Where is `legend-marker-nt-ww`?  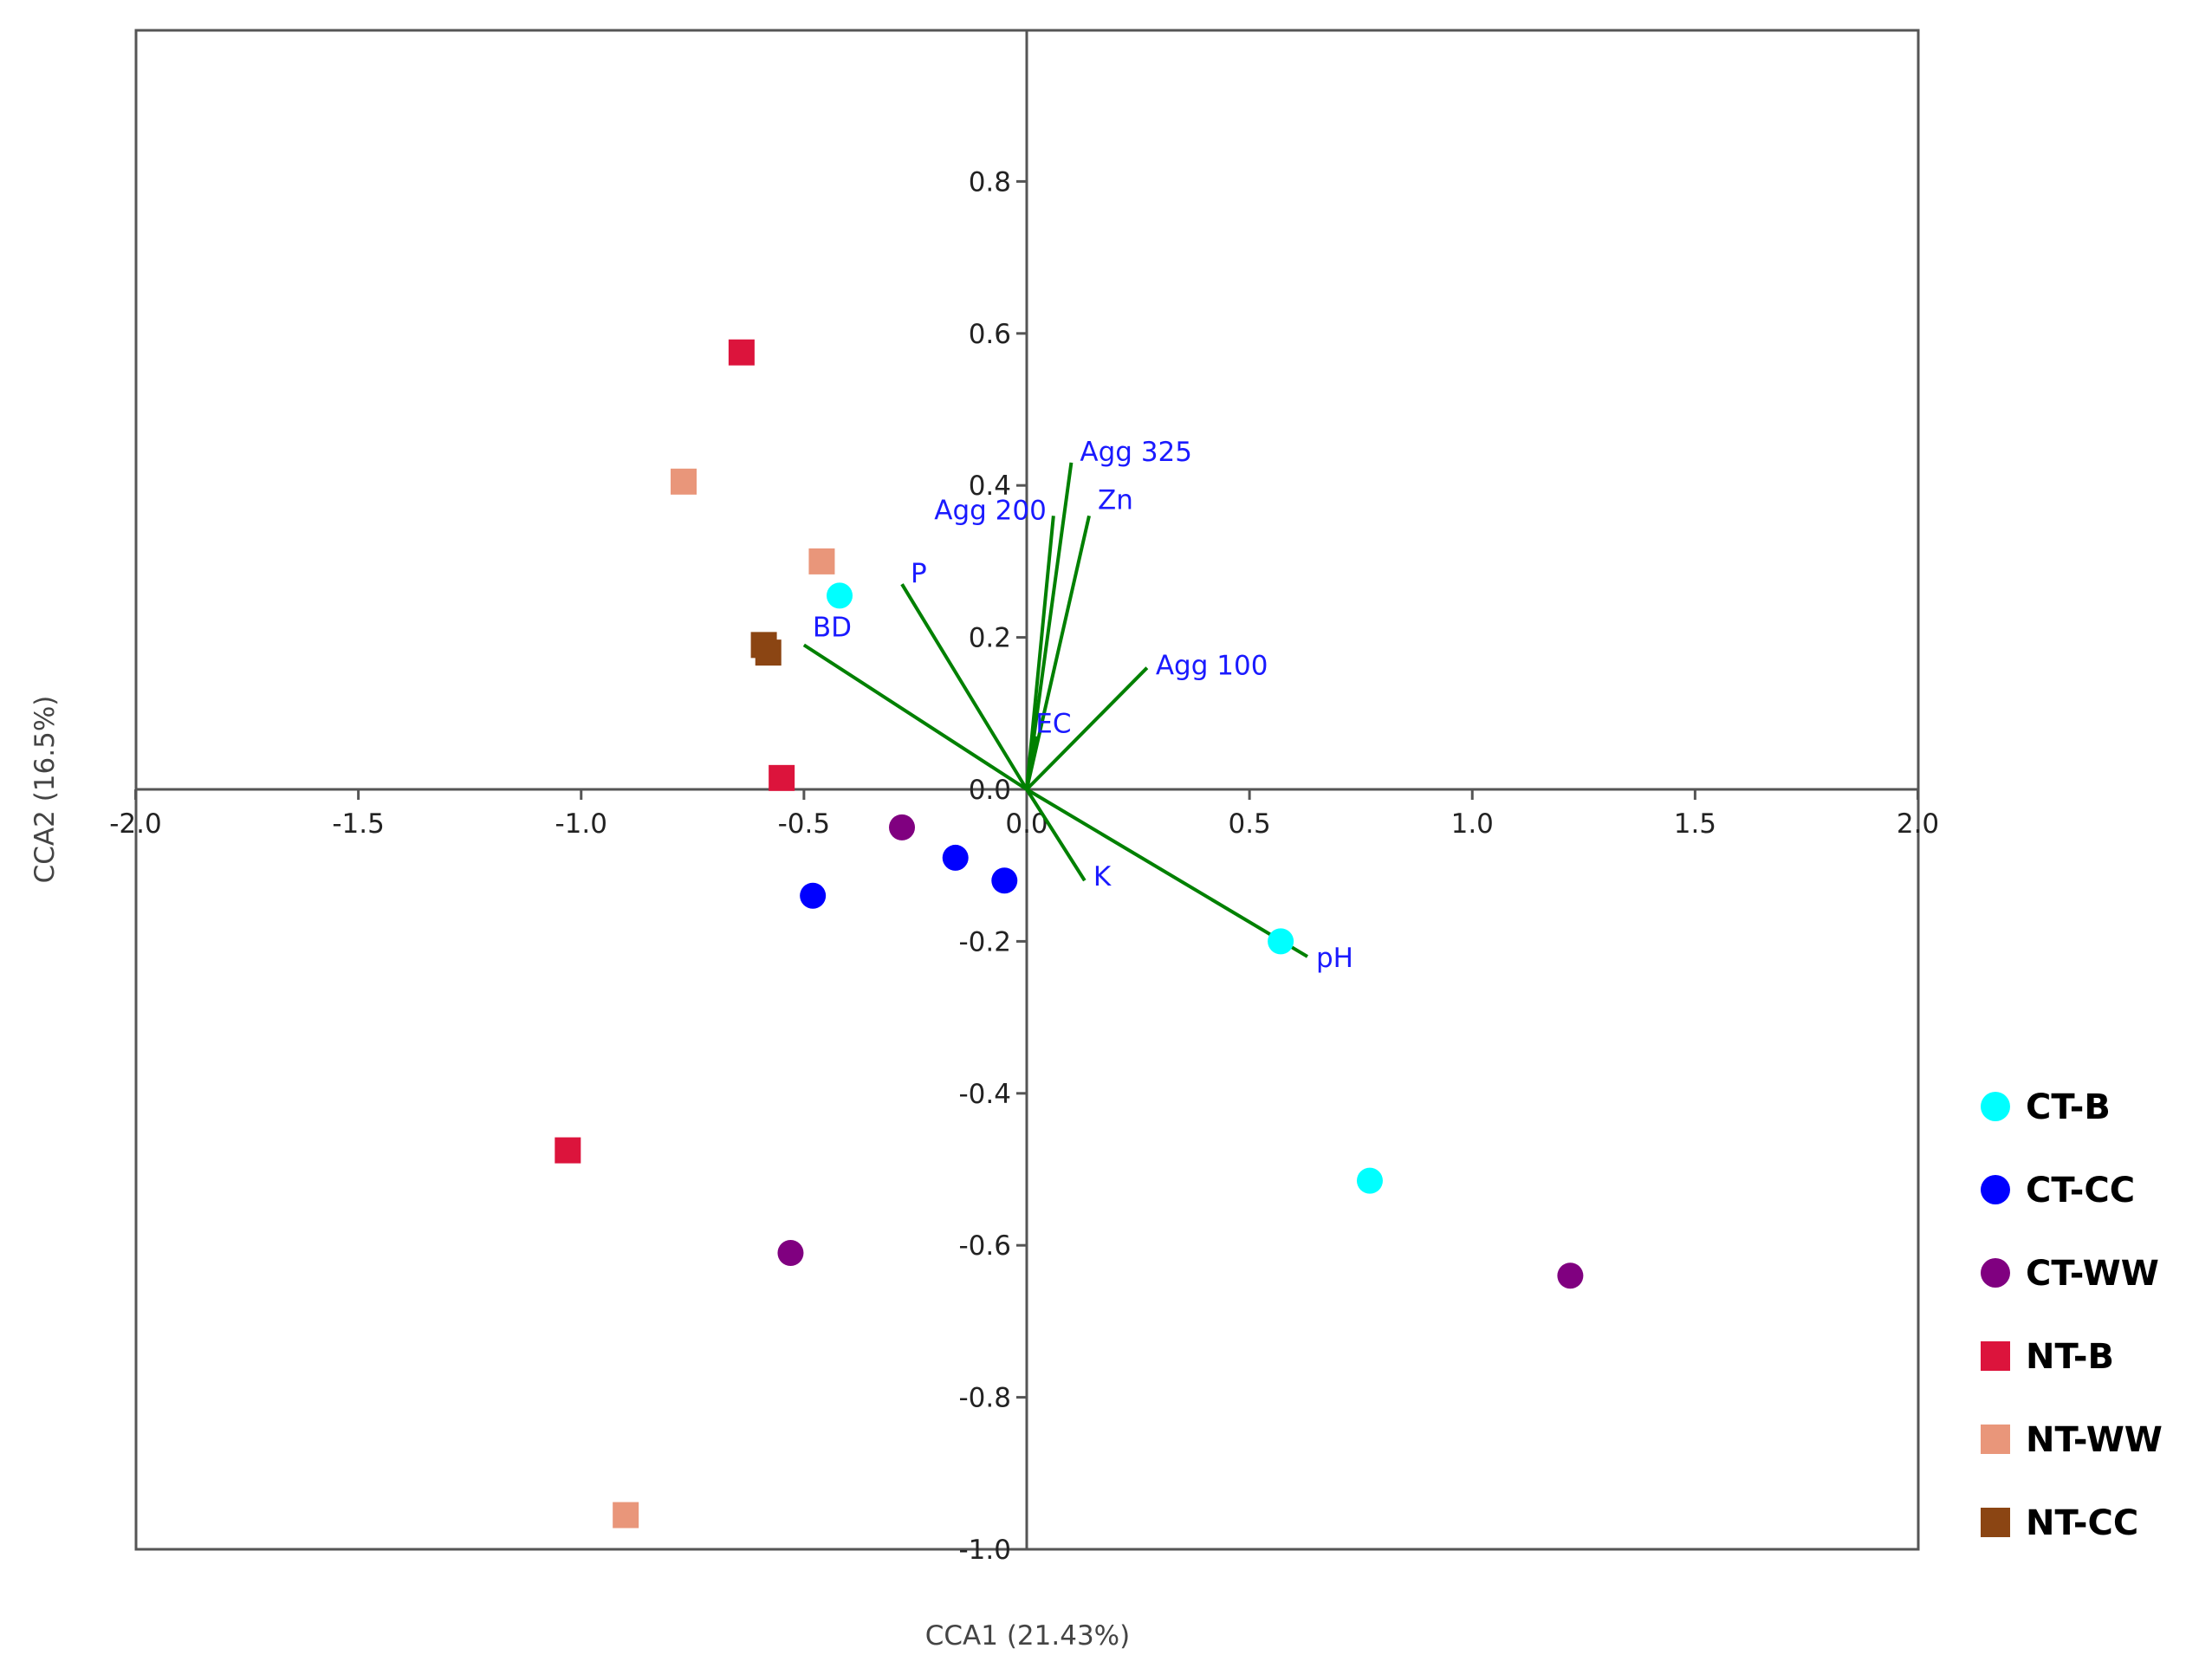 legend-marker-nt-ww is located at coordinates (1995, 1439).